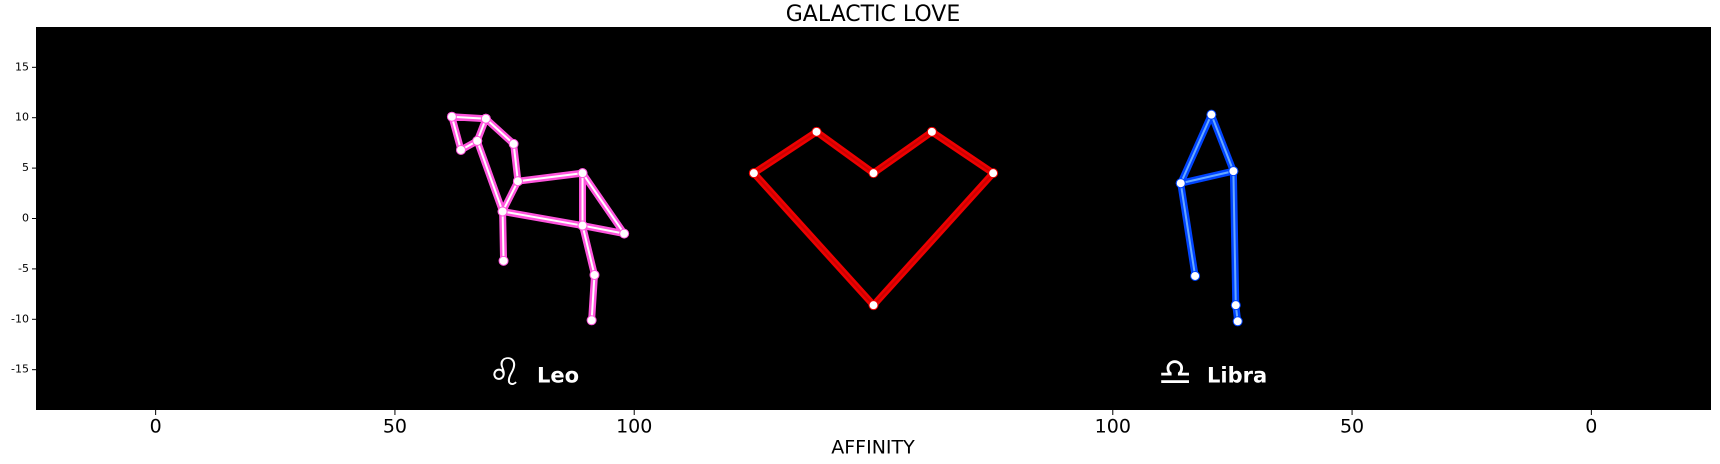 The image size is (1720, 464). What do you see at coordinates (558, 376) in the screenshot?
I see `annotation-text: Leo` at bounding box center [558, 376].